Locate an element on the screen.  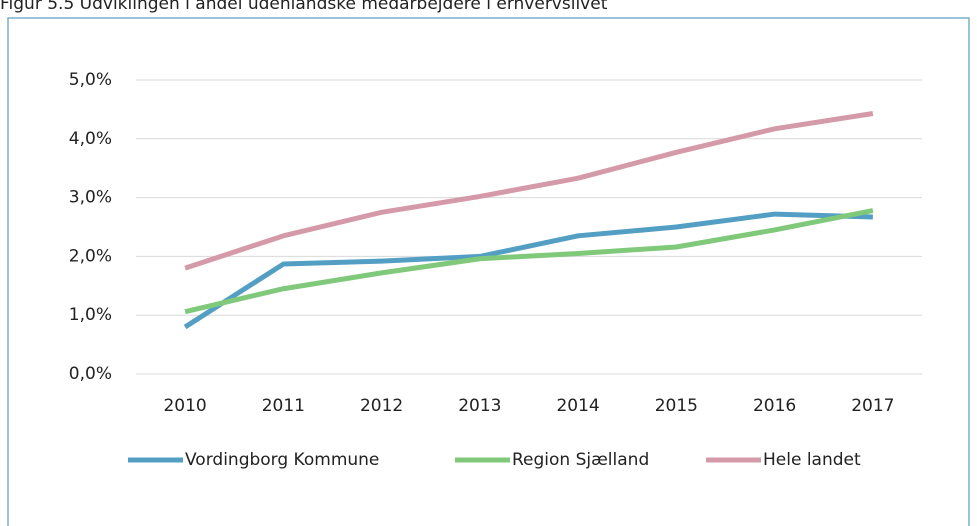
y-tick-label: 5,0% is located at coordinates (90, 80).